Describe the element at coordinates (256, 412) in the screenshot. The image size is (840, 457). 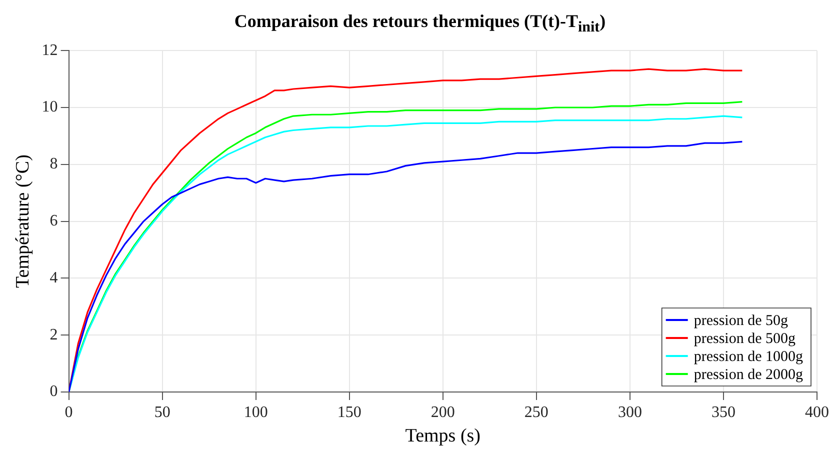
I see `x-tick-label: 100` at that location.